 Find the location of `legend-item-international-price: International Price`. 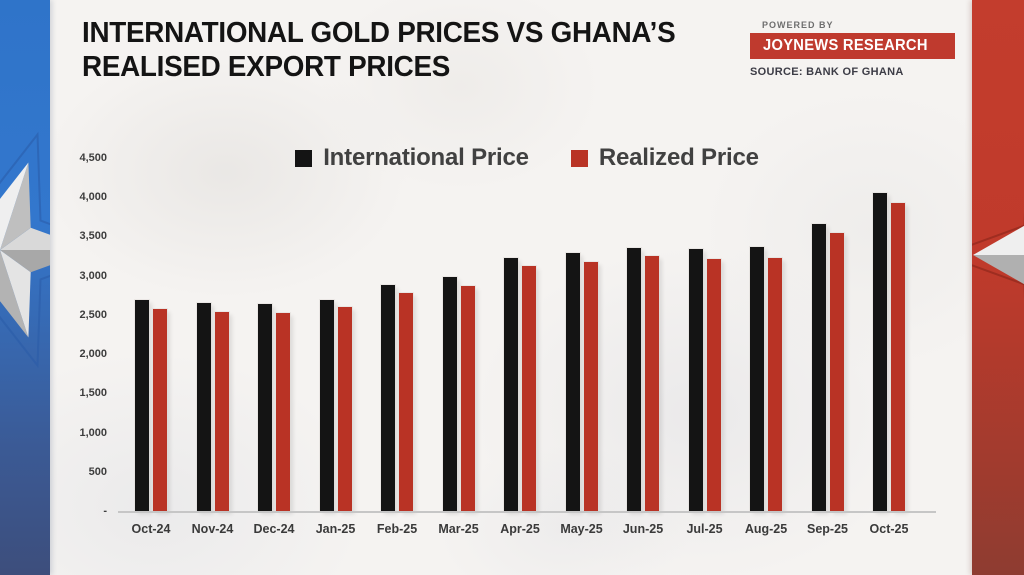

legend-item-international-price: International Price is located at coordinates (412, 158).